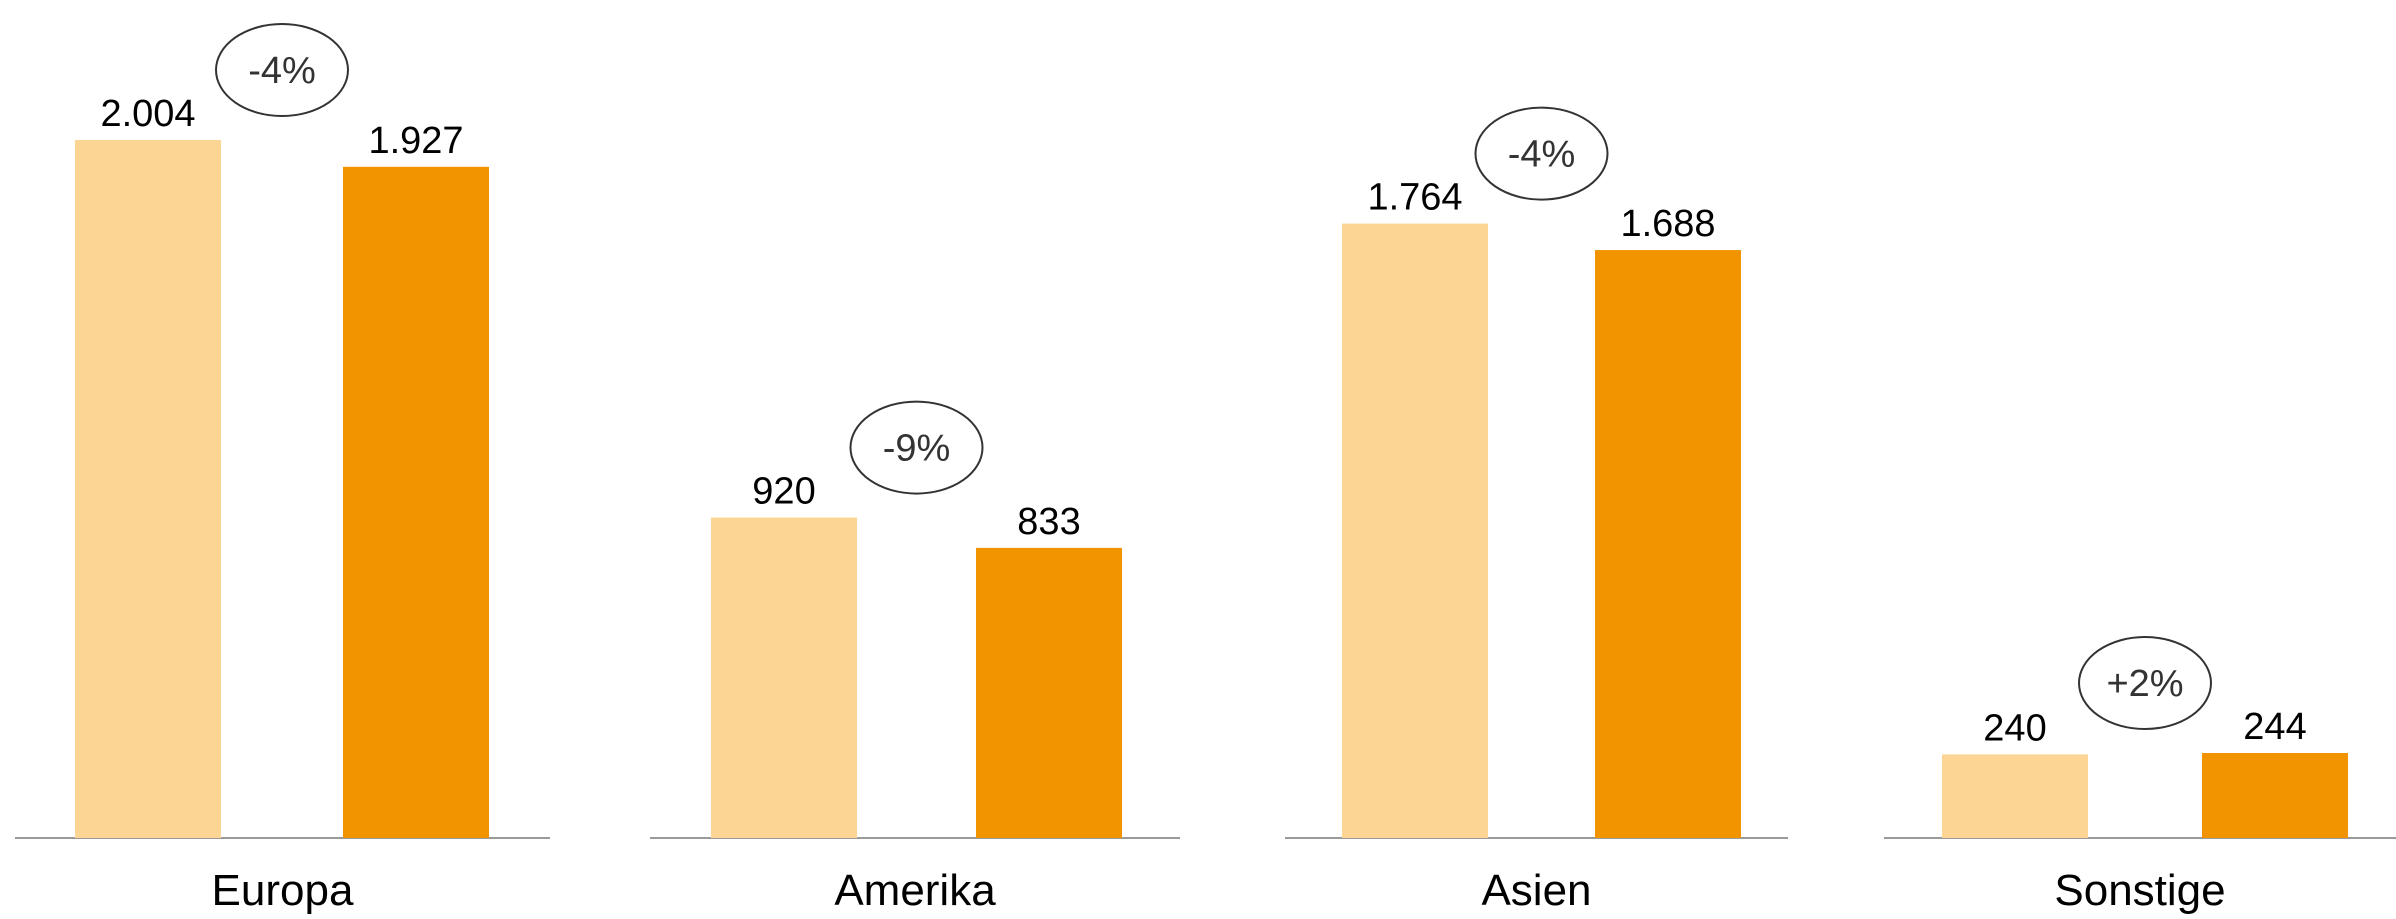 The image size is (2396, 919). I want to click on bar-sonstige-series2, so click(2275, 795).